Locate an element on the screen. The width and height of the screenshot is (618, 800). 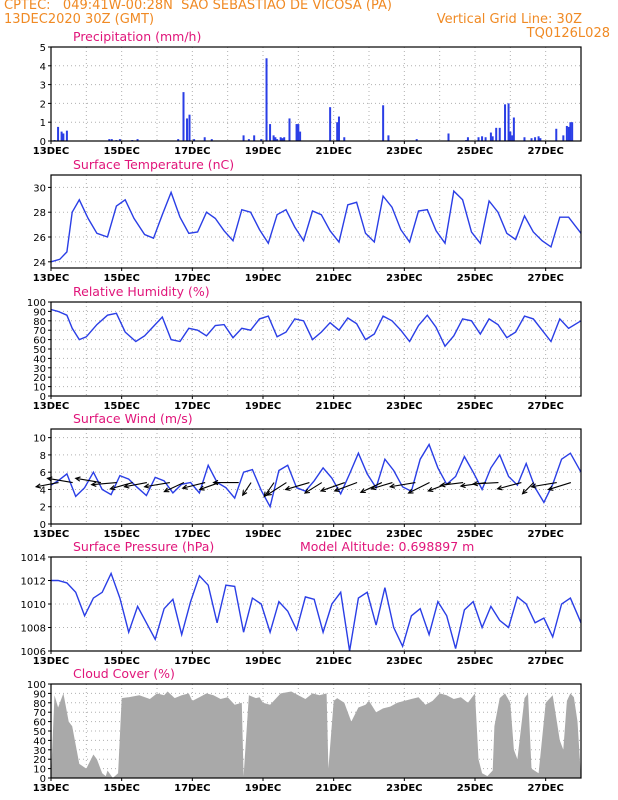
cloud-xtick-label: 15DEC is located at coordinates (121, 788).